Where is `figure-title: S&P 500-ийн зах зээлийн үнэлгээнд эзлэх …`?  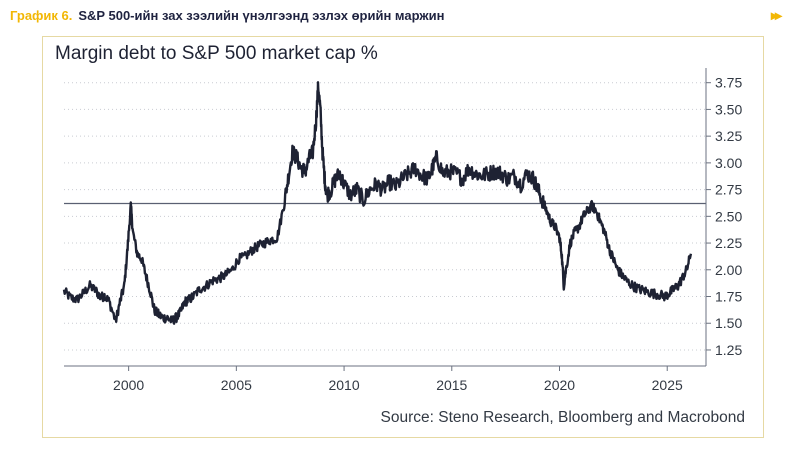 figure-title: S&P 500-ийн зах зээлийн үнэлгээнд эзлэх … is located at coordinates (261, 15).